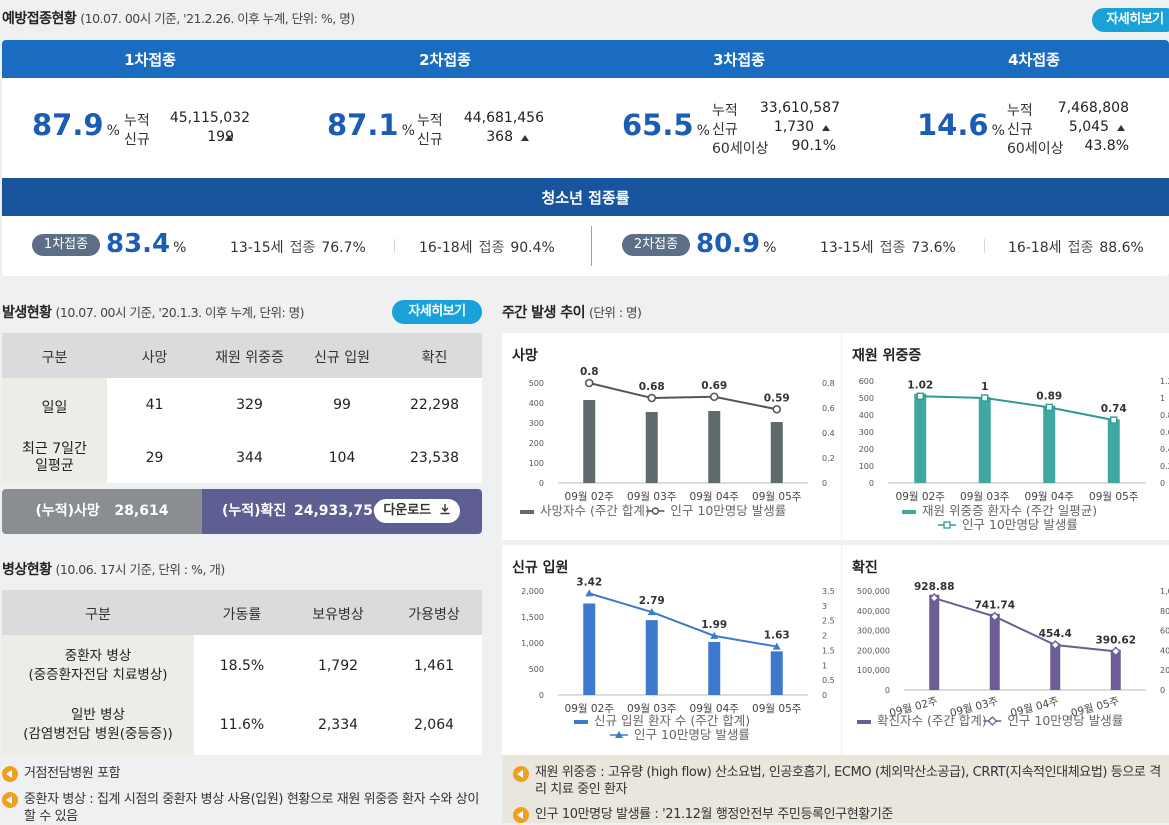 The width and height of the screenshot is (1169, 825). I want to click on dose-2-percent: 87.1%, so click(371, 125).